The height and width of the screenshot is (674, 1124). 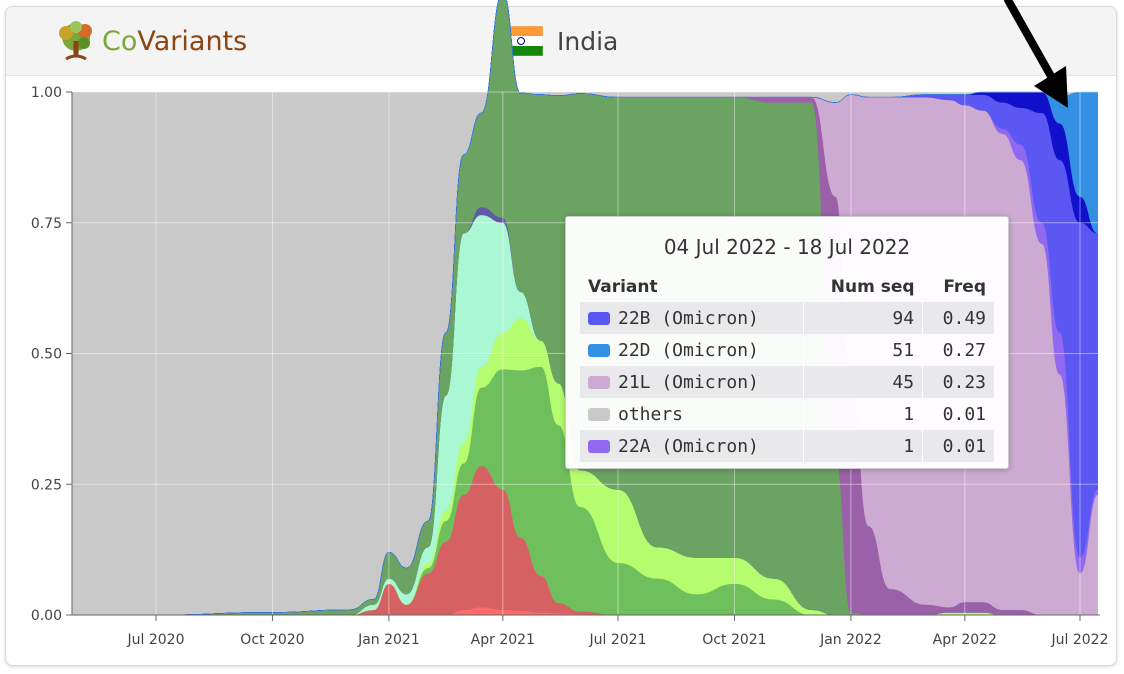 I want to click on tooltip-row: 22A (Omicron) 1 0.01, so click(x=787, y=446).